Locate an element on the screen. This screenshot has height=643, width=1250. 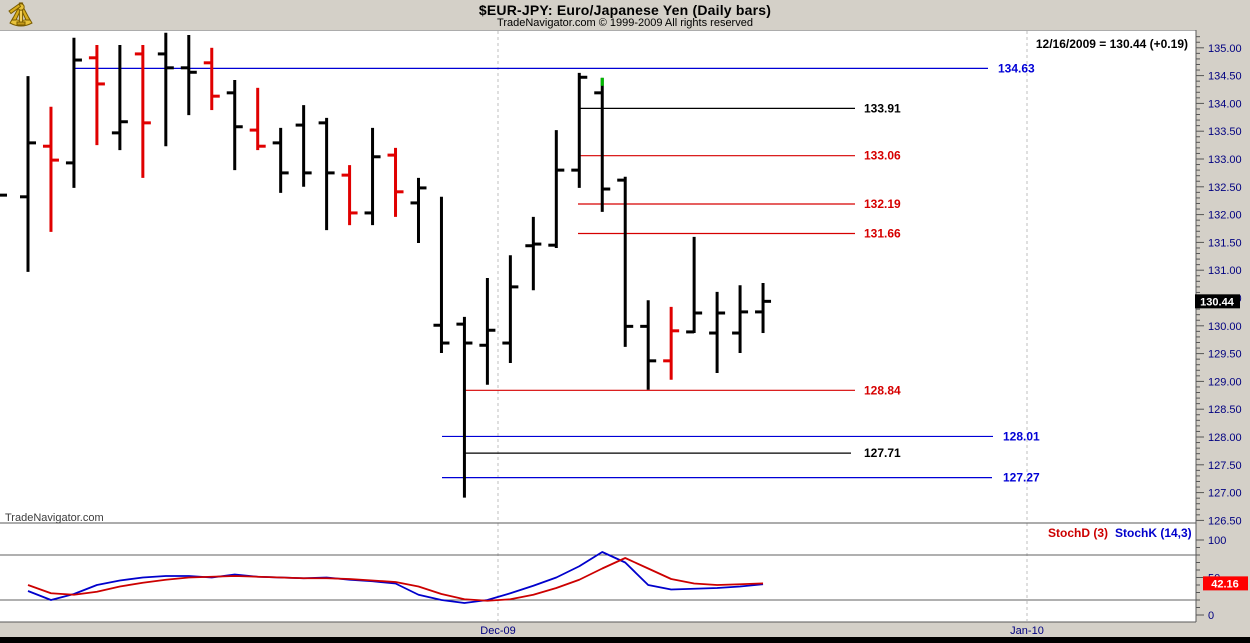
price-axis-label: 128.00 is located at coordinates (1225, 438).